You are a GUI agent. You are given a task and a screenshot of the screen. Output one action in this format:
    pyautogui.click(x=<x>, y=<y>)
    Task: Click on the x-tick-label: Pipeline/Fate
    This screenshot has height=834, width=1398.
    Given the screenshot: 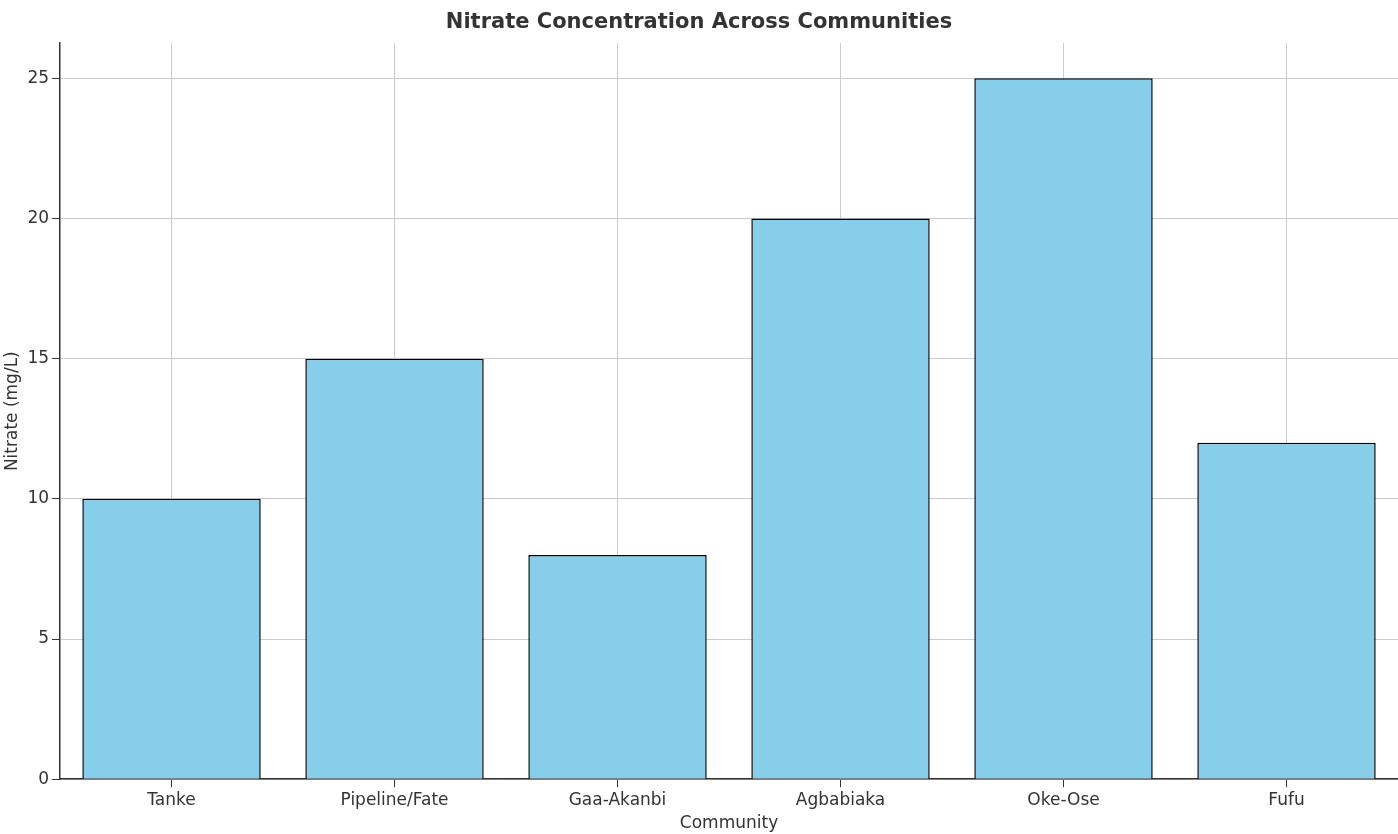 What is the action you would take?
    pyautogui.click(x=394, y=798)
    